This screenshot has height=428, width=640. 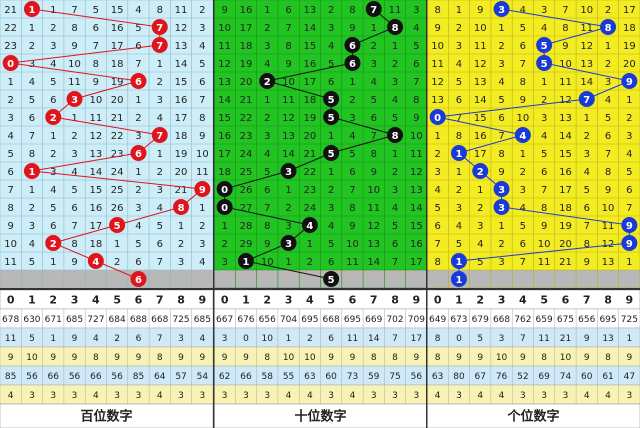 I want to click on ball-number: 4, so click(x=522, y=136).